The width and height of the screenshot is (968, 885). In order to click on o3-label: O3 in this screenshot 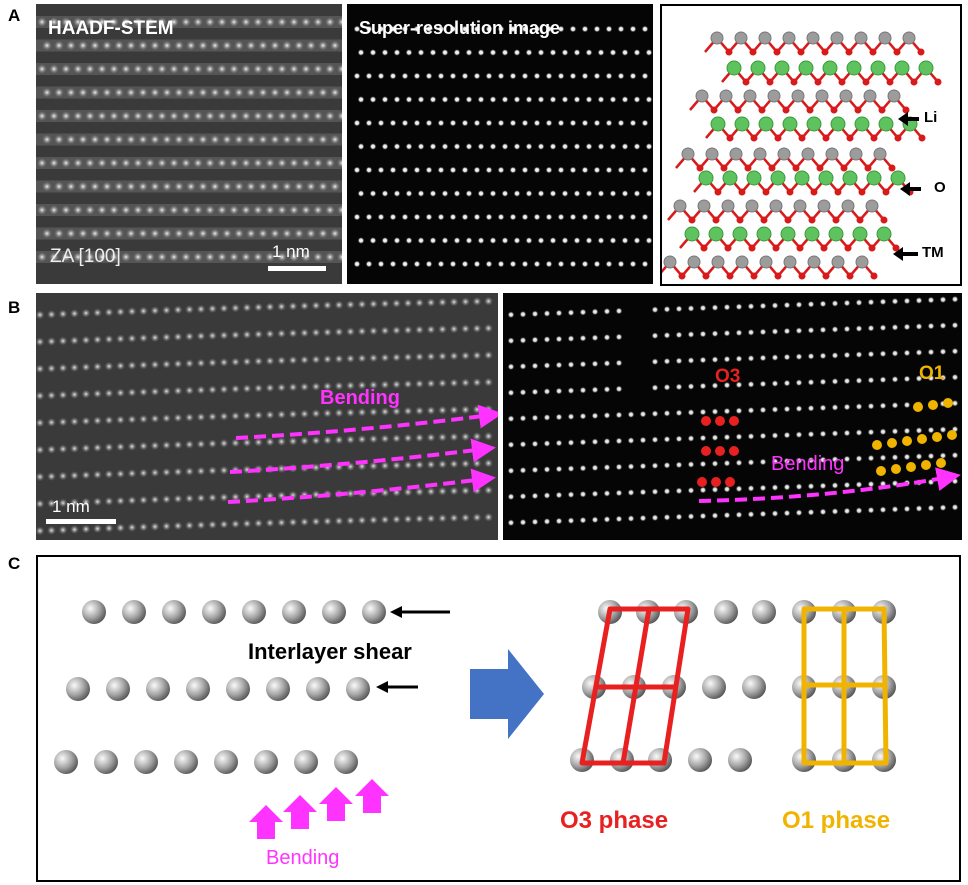, I will do `click(728, 376)`.